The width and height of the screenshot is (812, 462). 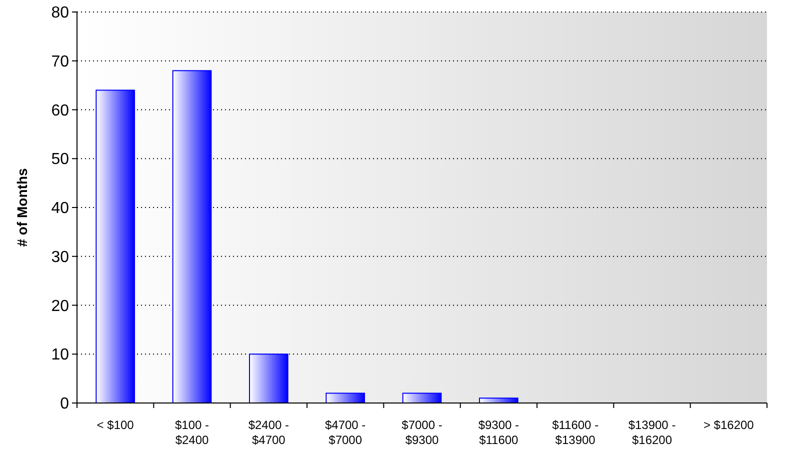 I want to click on y-axis-title: # of Months, so click(x=22, y=207).